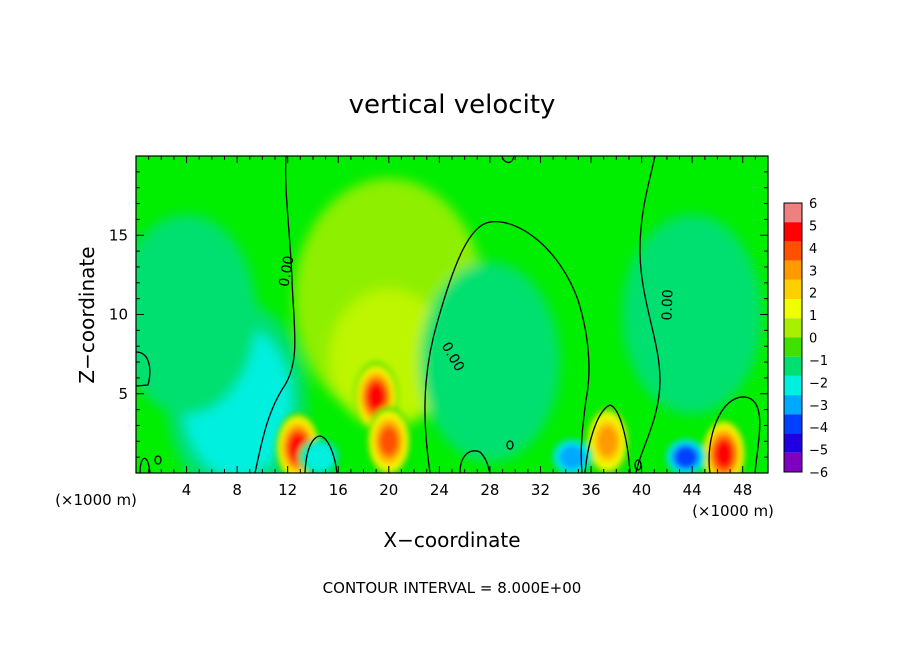 Image resolution: width=904 pixels, height=654 pixels. Describe the element at coordinates (733, 511) in the screenshot. I see `x-unit-right: (×1000 m)` at that location.